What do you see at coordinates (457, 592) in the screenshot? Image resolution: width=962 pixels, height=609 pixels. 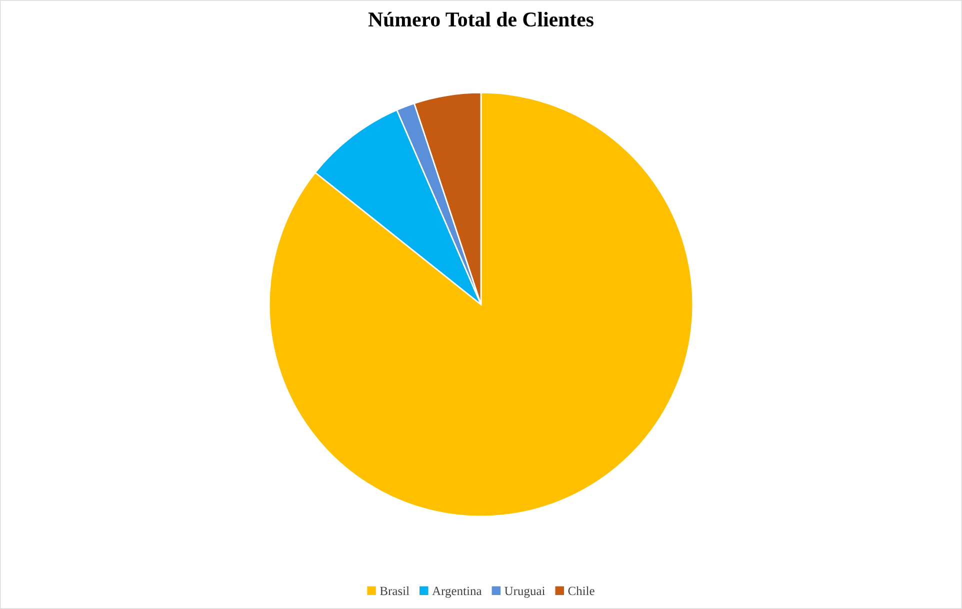 I see `legend-label: Argentina` at bounding box center [457, 592].